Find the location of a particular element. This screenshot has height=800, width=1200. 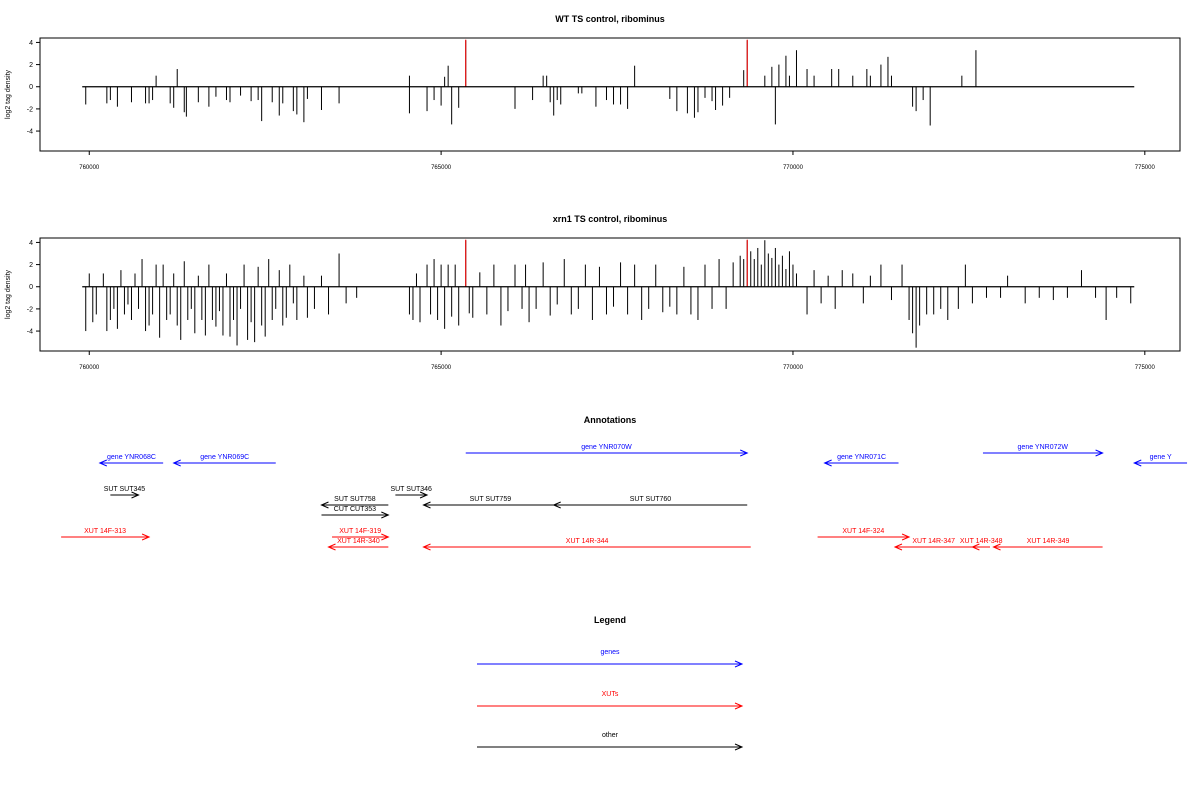

feature-label: CUT CUT353 is located at coordinates (355, 509).